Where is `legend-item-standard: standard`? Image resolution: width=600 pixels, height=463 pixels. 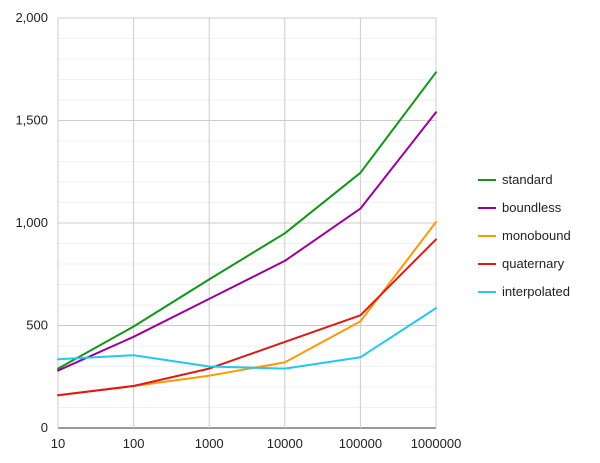
legend-item-standard: standard is located at coordinates (515, 179).